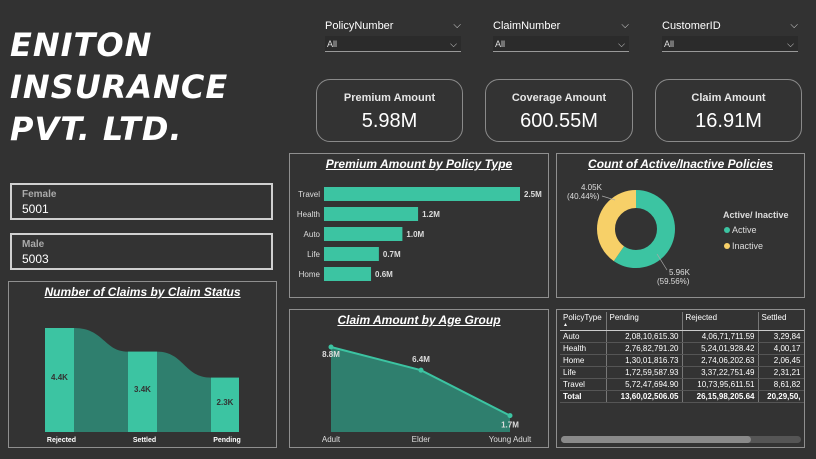  Describe the element at coordinates (636, 229) in the screenshot. I see `slice-inactive` at that location.